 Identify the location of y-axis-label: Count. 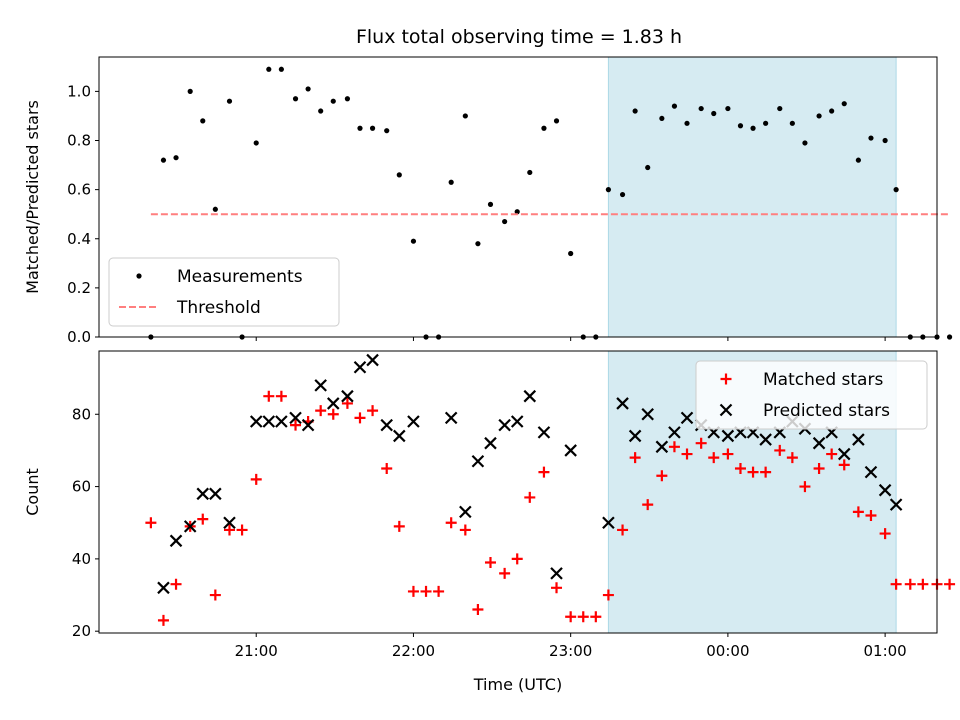
(32, 492).